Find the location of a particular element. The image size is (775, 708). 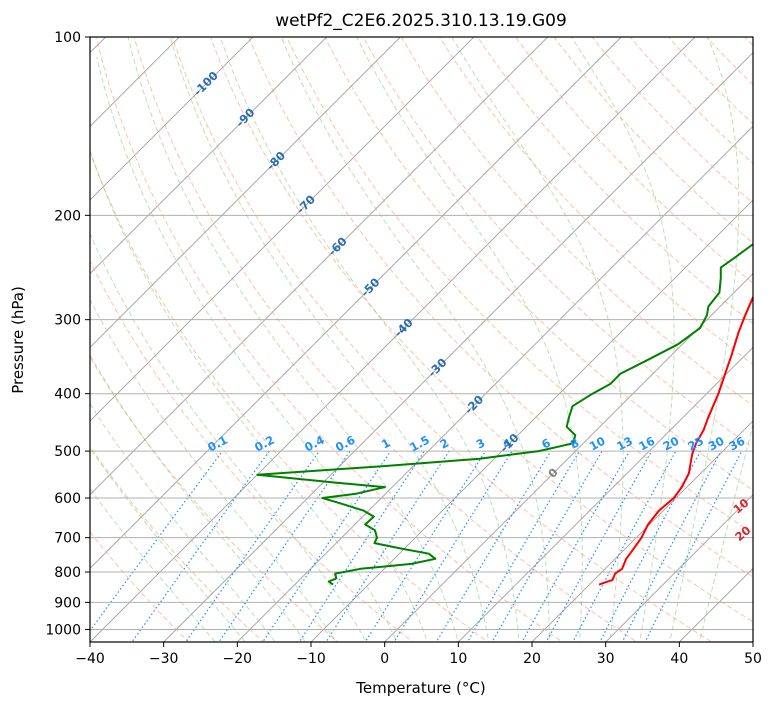

chart-title: wetPf2_C2E6.2025.310.13.19.G09 is located at coordinates (421, 21).